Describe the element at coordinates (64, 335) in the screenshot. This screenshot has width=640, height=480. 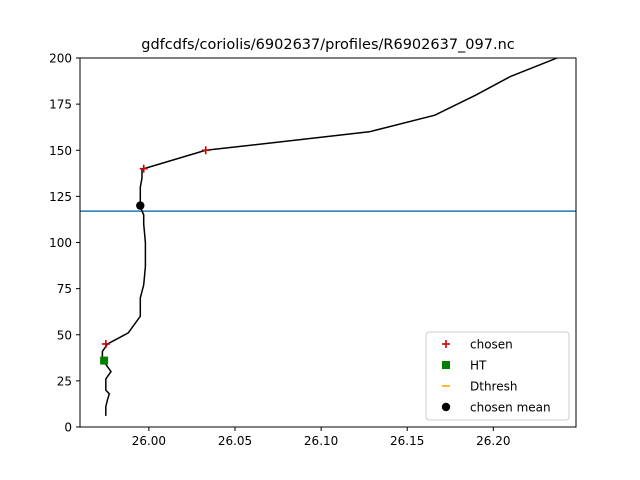
I see `y-tick-label: 50` at that location.